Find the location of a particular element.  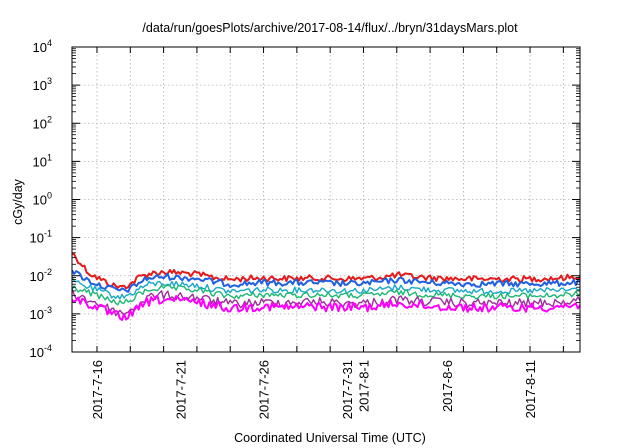

y-tick-label: 10² is located at coordinates (42, 122).